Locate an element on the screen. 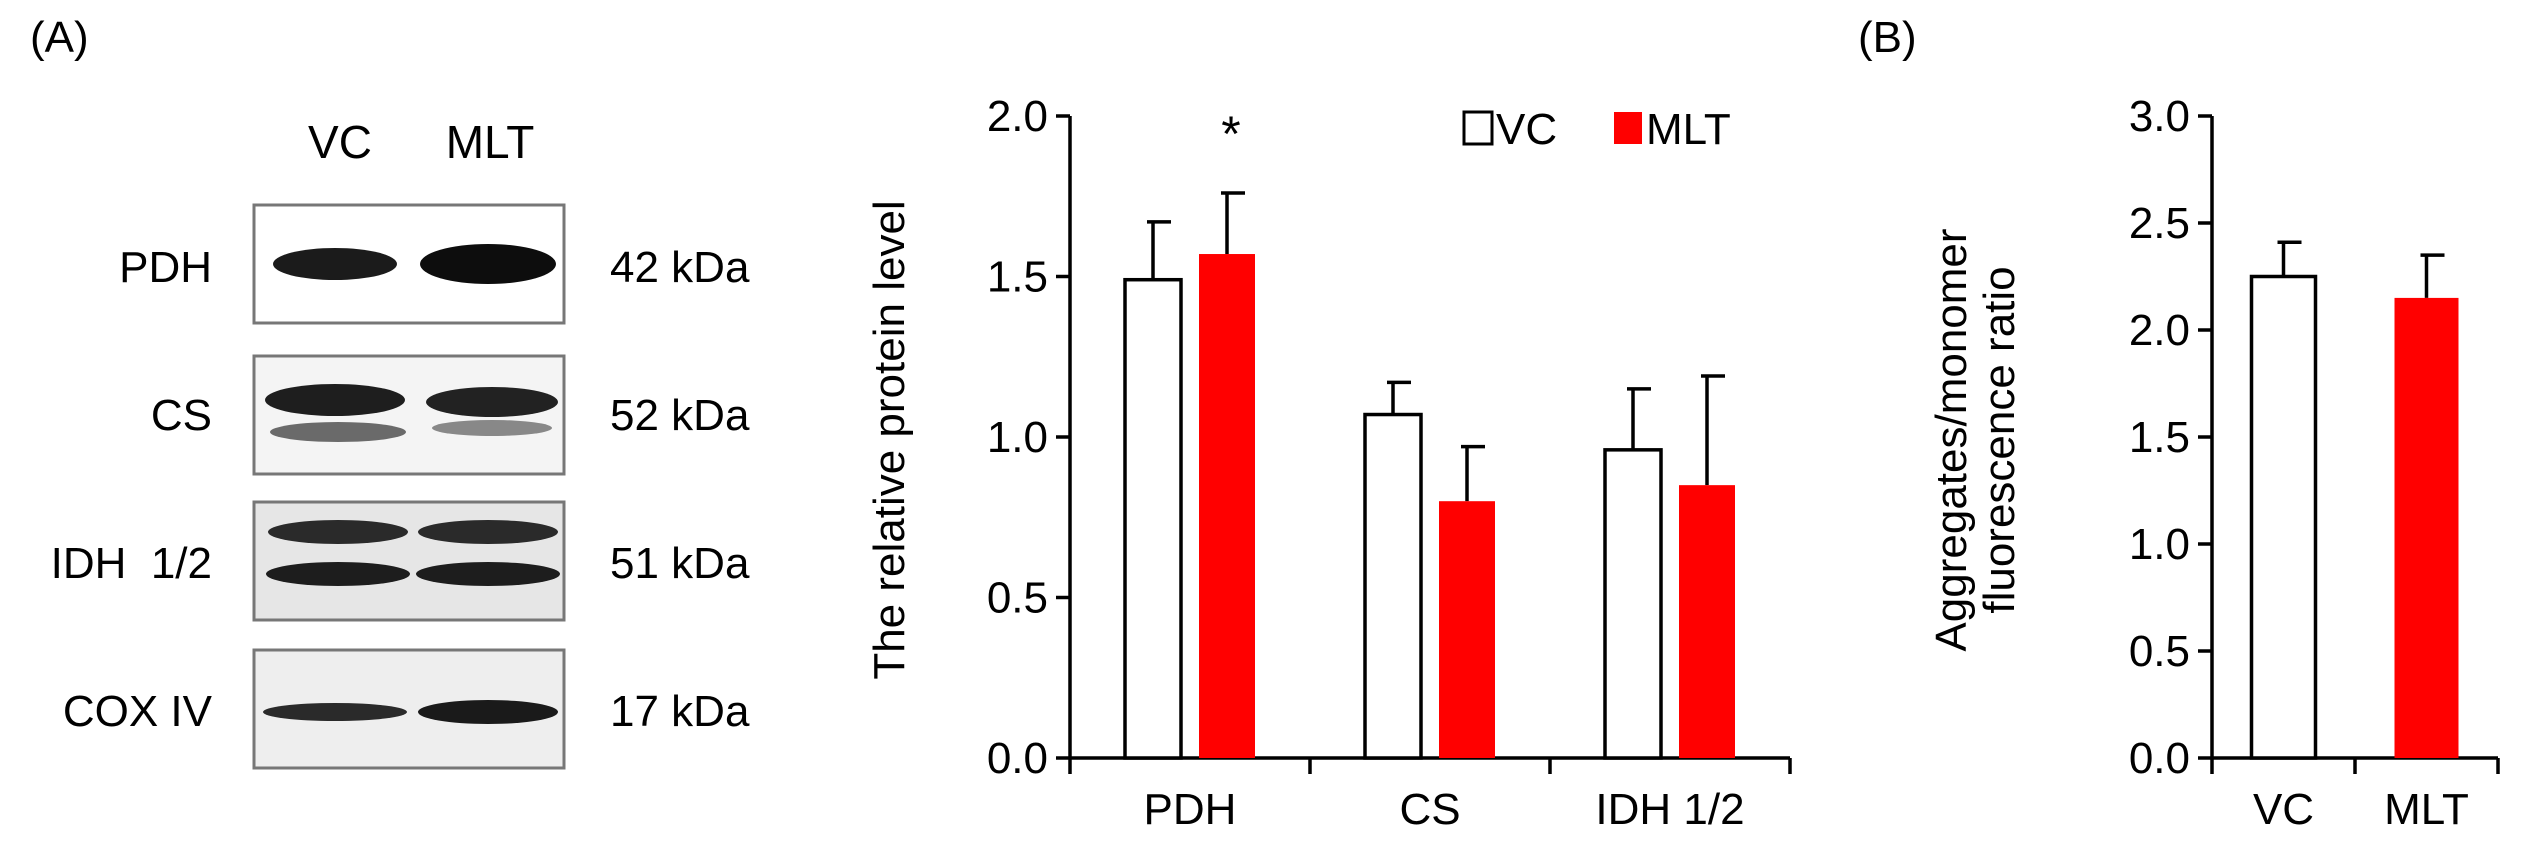 Image resolution: width=2548 pixels, height=858 pixels. panel-a-label: (A) is located at coordinates (59, 37).